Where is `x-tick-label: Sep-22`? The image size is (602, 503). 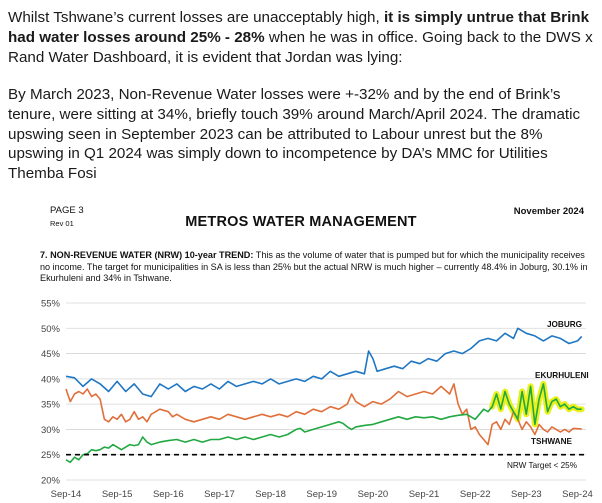 x-tick-label: Sep-22 is located at coordinates (475, 494).